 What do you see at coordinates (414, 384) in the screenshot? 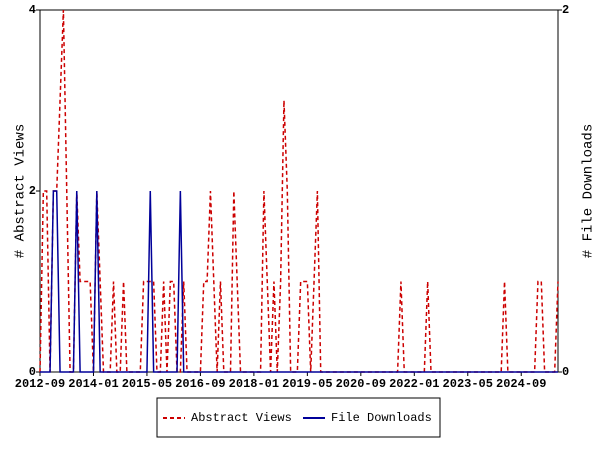
I see `x-tick-label: 2022-01` at bounding box center [414, 384].